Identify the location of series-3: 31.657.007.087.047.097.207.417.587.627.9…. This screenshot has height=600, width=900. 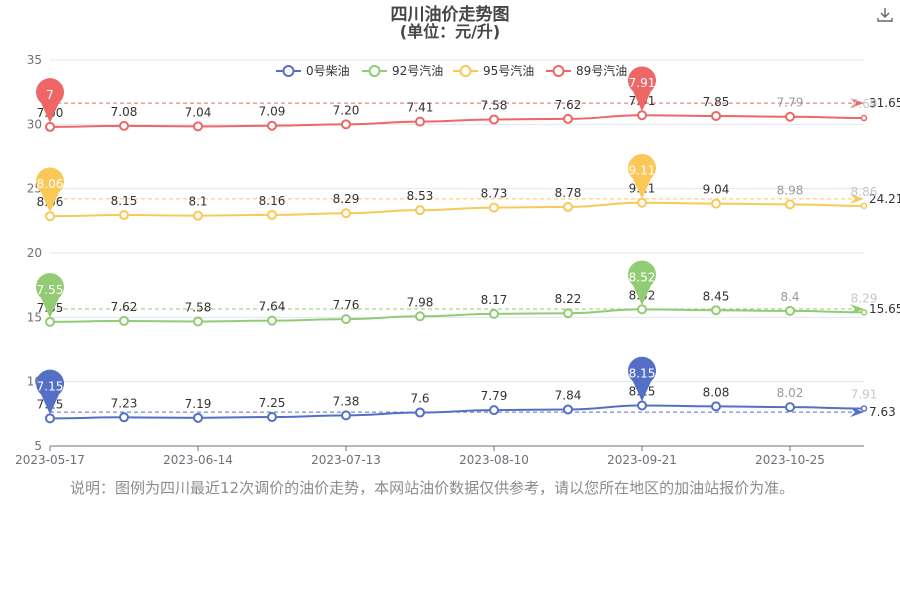
(468, 99).